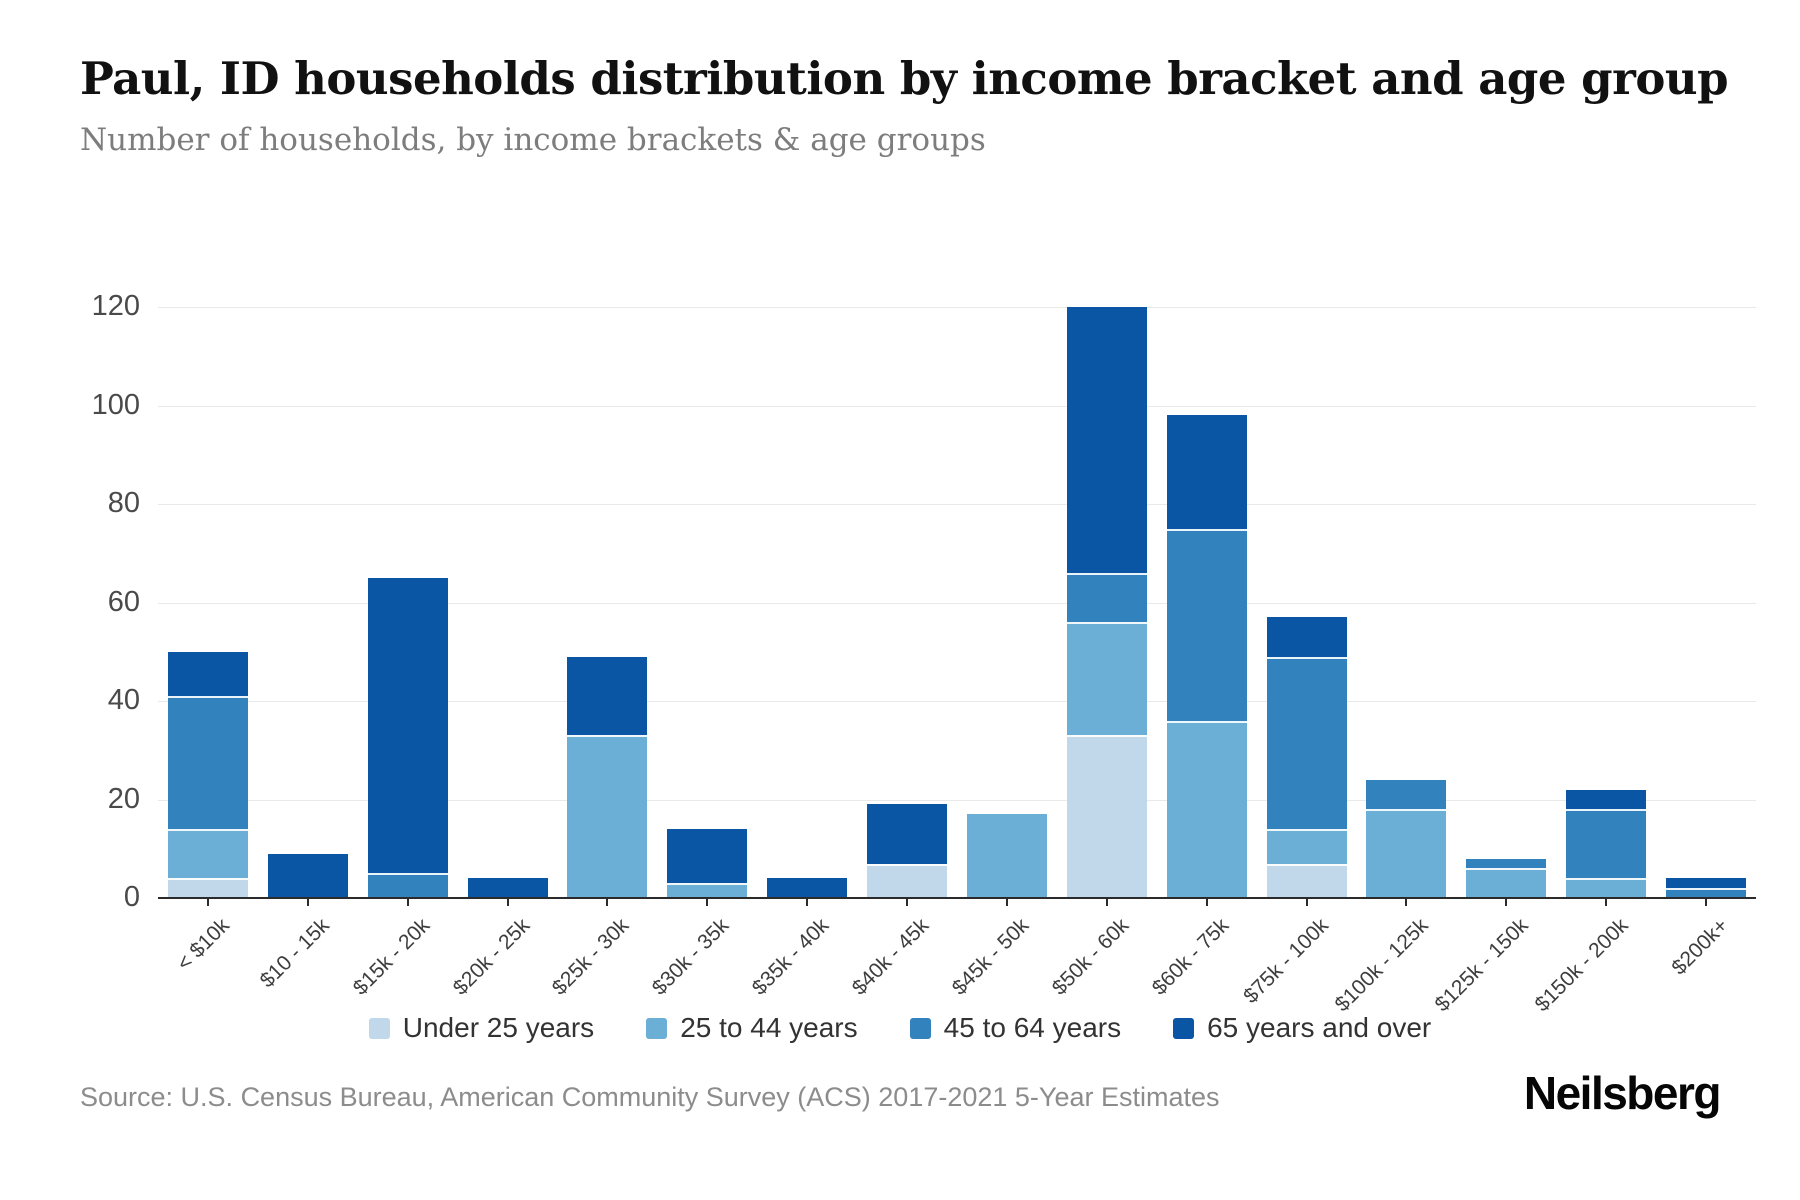  I want to click on neilsberg-logo: Neilsberg, so click(1622, 1093).